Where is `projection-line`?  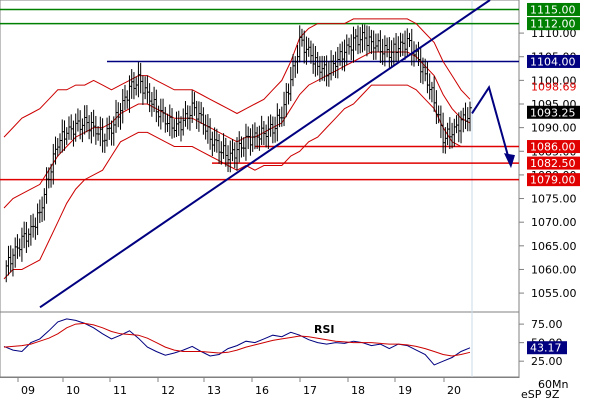
projection-line is located at coordinates (491, 124).